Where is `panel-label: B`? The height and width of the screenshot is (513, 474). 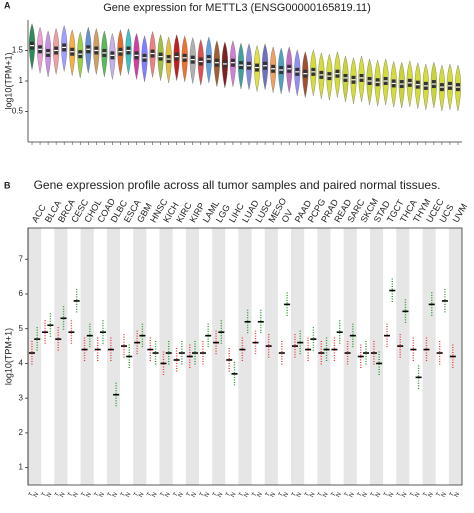
panel-label: B is located at coordinates (7, 185).